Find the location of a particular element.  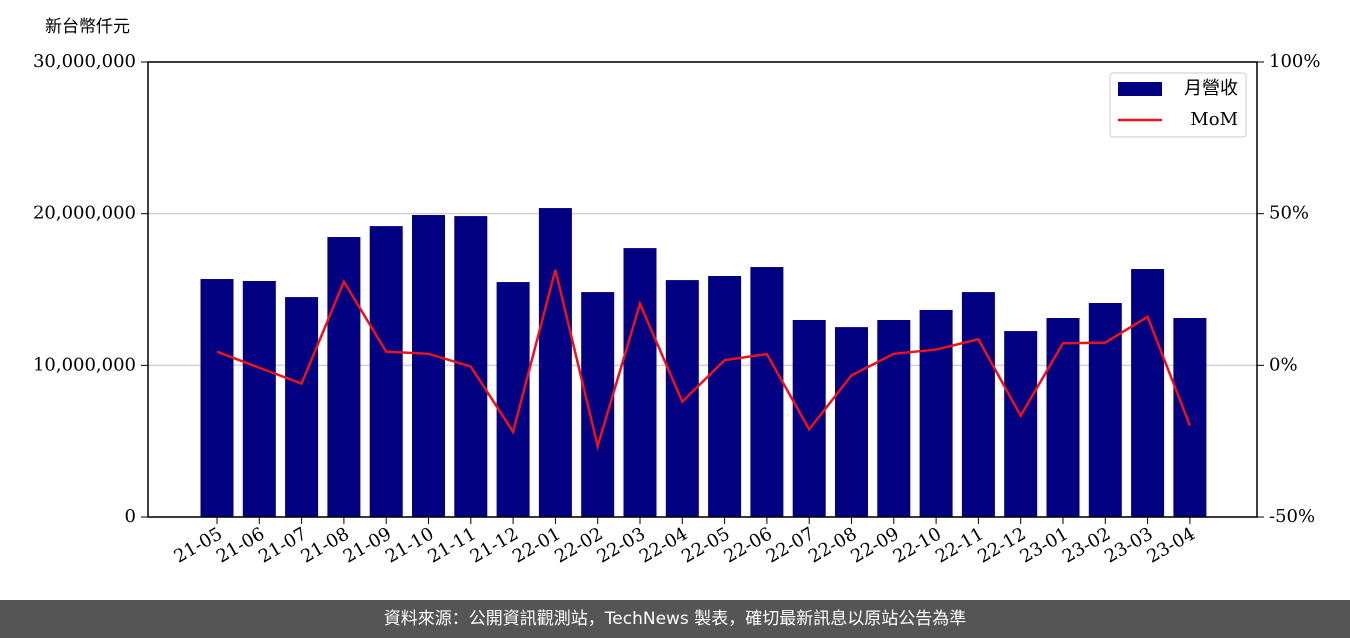

y2-tick-label: 0% is located at coordinates (1283, 364).